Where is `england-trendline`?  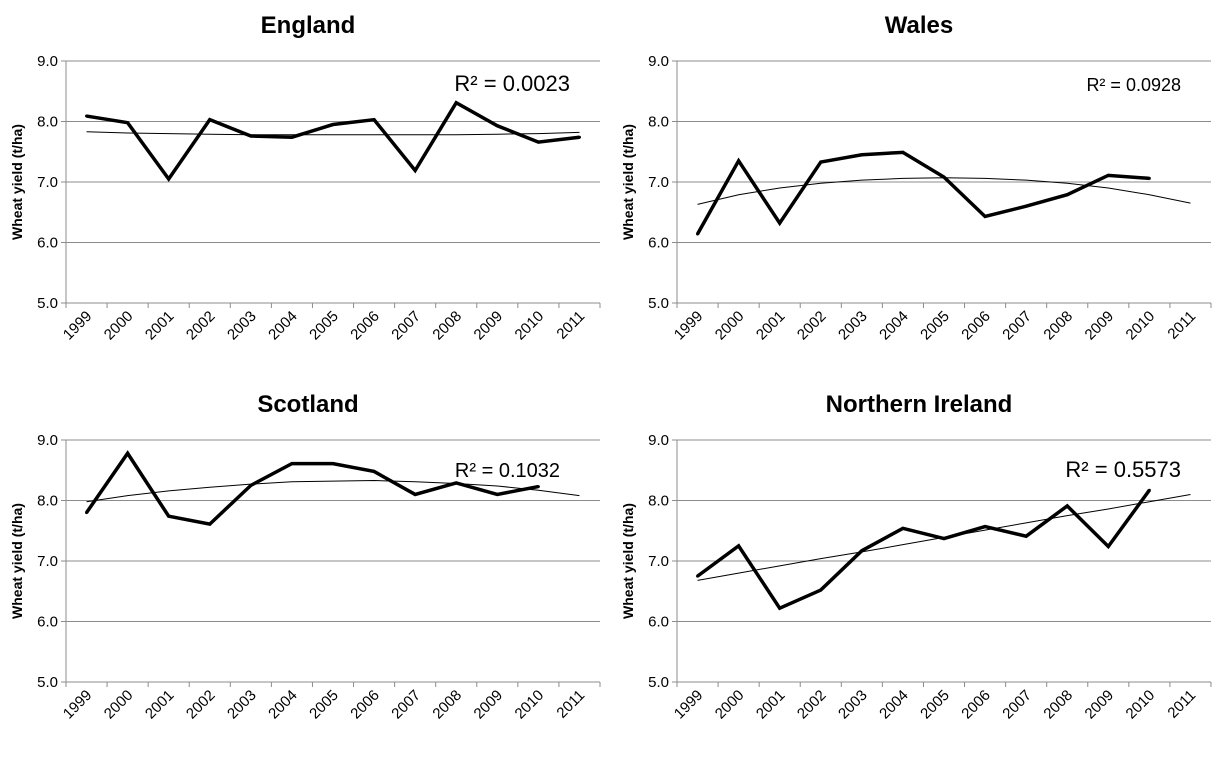
england-trendline is located at coordinates (333, 133).